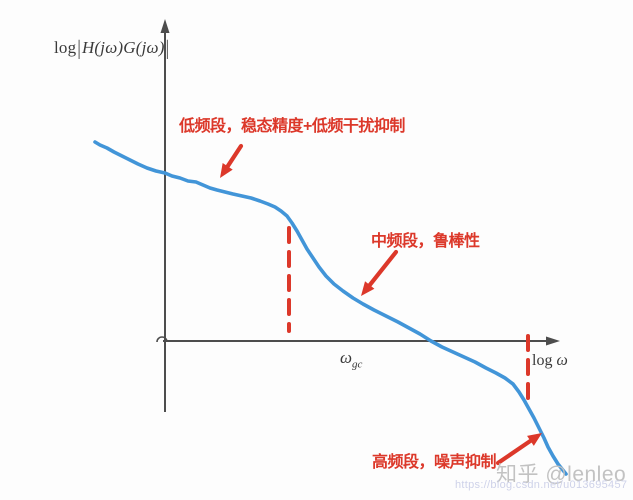 The image size is (633, 500). I want to click on annotation-high-frequency: 高频段，噪声抑制, so click(434, 462).